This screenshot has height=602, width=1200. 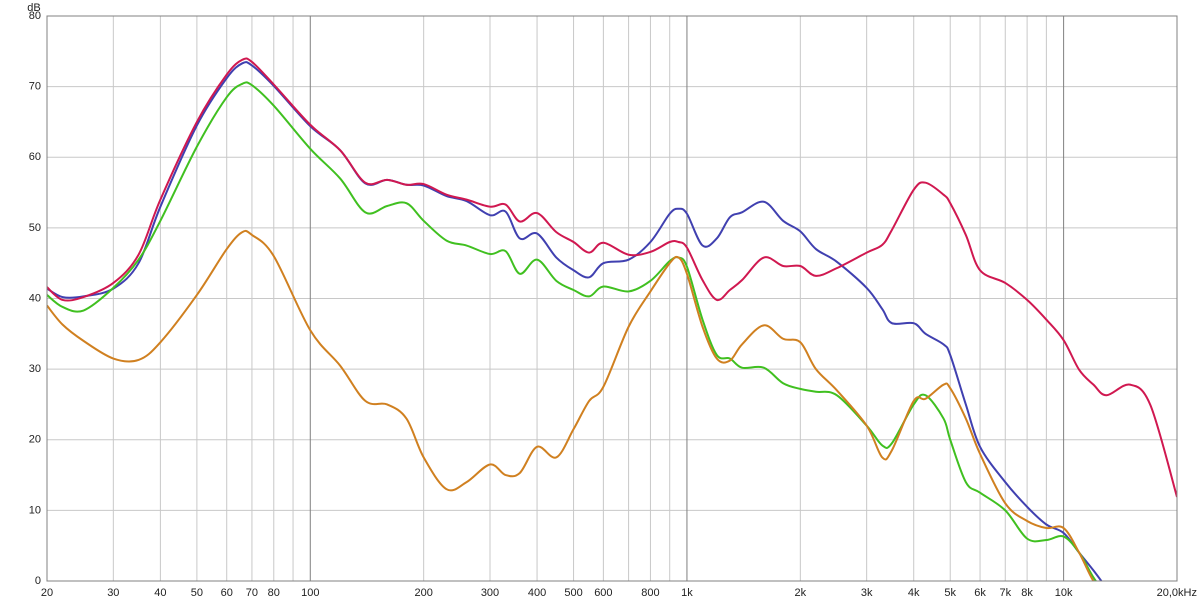 What do you see at coordinates (423, 593) in the screenshot?
I see `x-tick-label: 200` at bounding box center [423, 593].